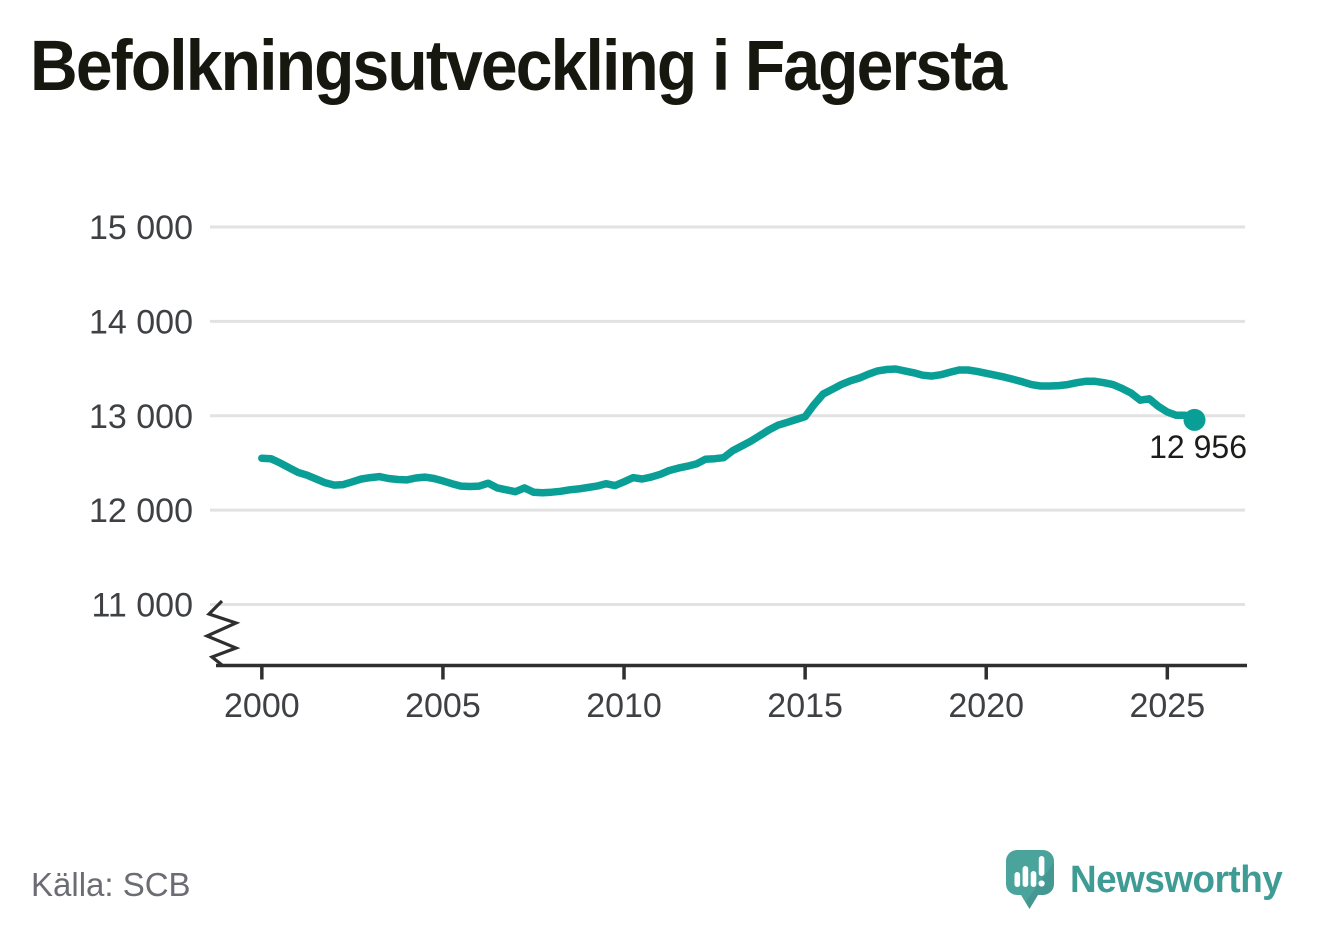 Image resolution: width=1322 pixels, height=939 pixels. Describe the element at coordinates (221, 633) in the screenshot. I see `y-axis-break-icon` at that location.